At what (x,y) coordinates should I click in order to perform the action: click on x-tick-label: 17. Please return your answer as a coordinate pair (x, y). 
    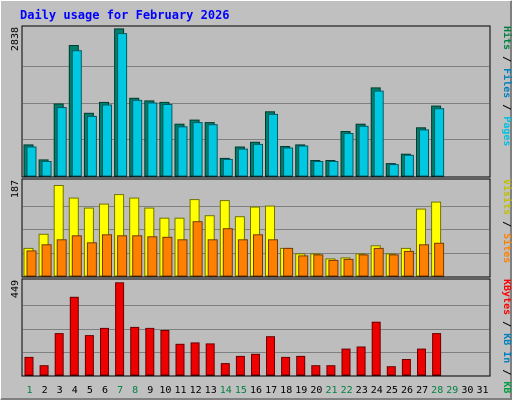
    Looking at the image, I should click on (271, 390).